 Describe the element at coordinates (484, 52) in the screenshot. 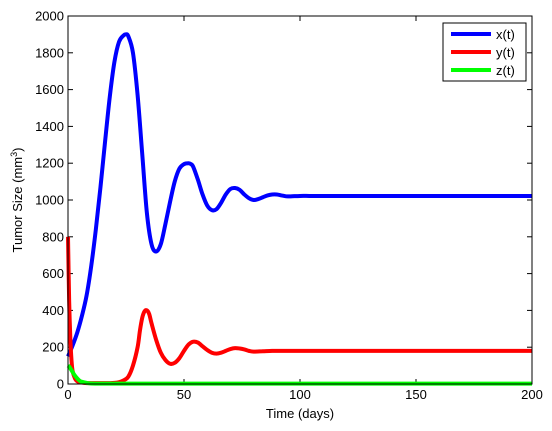

I see `legend: x(t) y(t) z(t)` at that location.